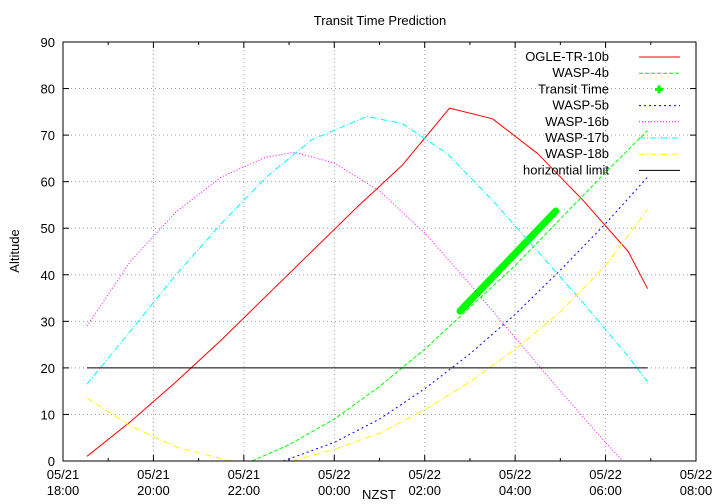  I want to click on y-tick-label: 70, so click(48, 135).